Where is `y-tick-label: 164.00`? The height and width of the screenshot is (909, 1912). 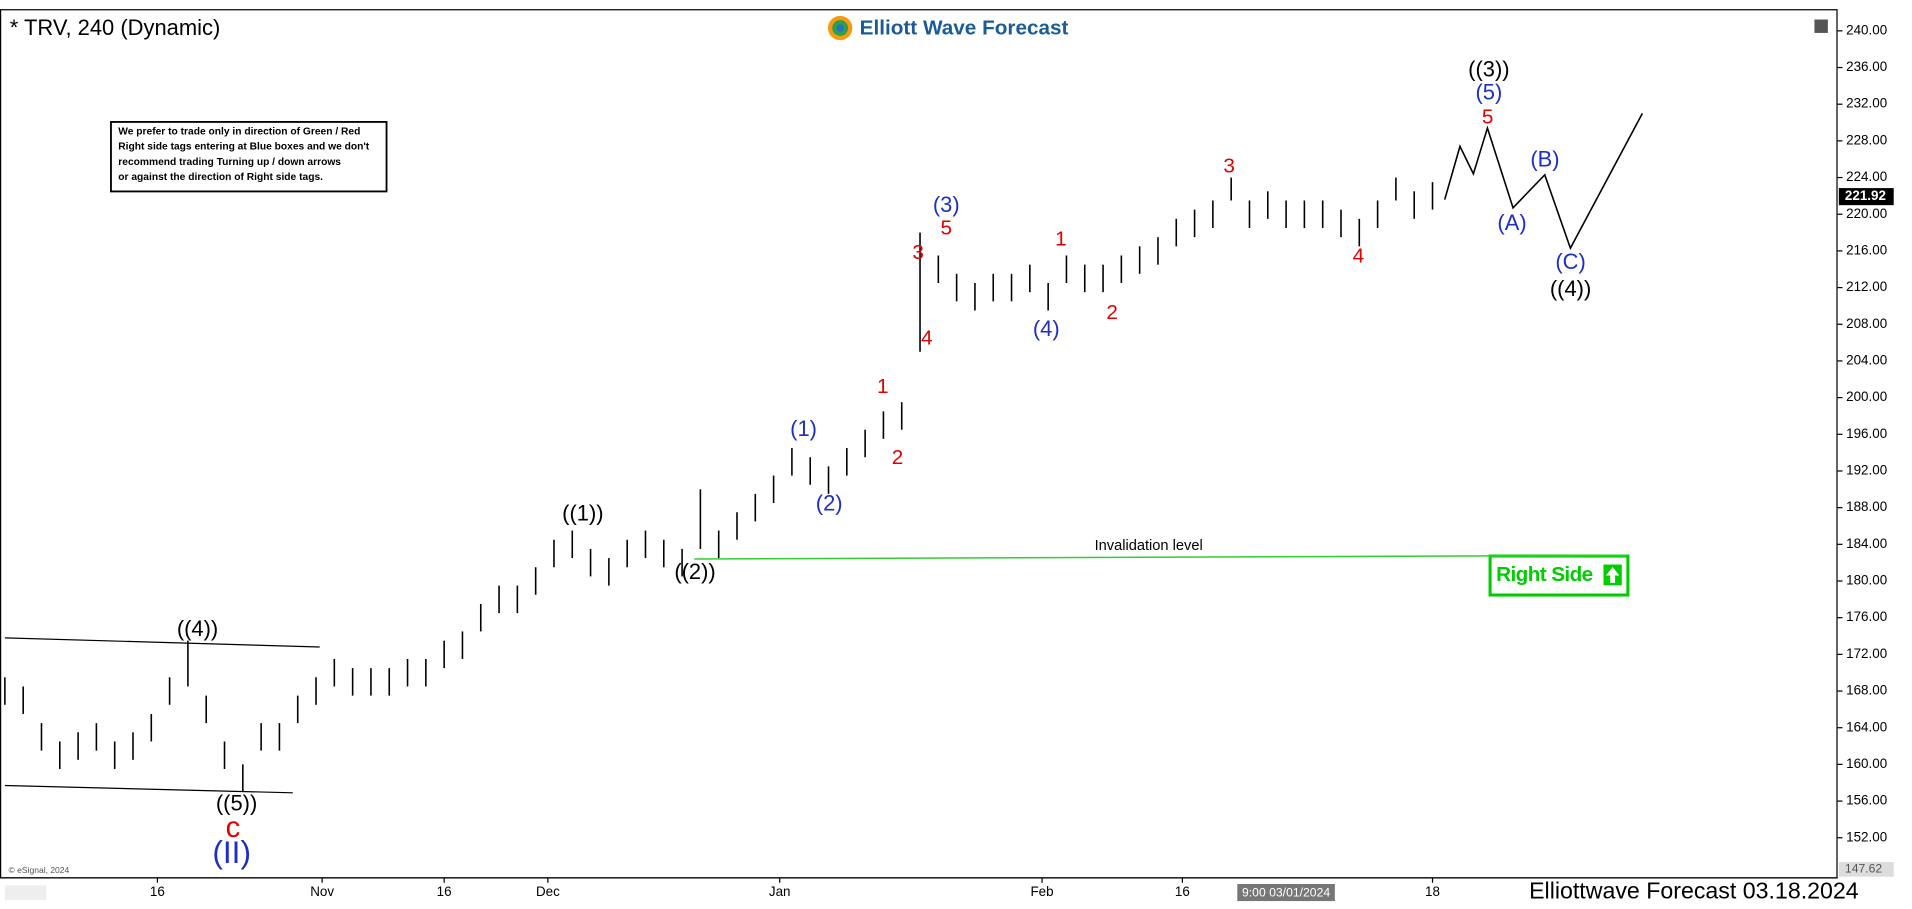
y-tick-label: 164.00 is located at coordinates (1866, 726).